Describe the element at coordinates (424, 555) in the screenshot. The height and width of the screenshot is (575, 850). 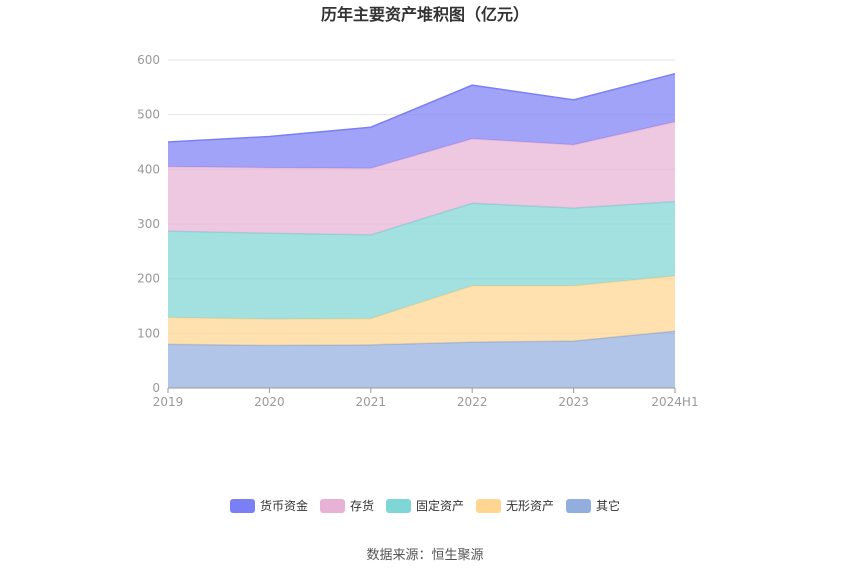
I see `data-source: 数据来源：恒生聚源` at that location.